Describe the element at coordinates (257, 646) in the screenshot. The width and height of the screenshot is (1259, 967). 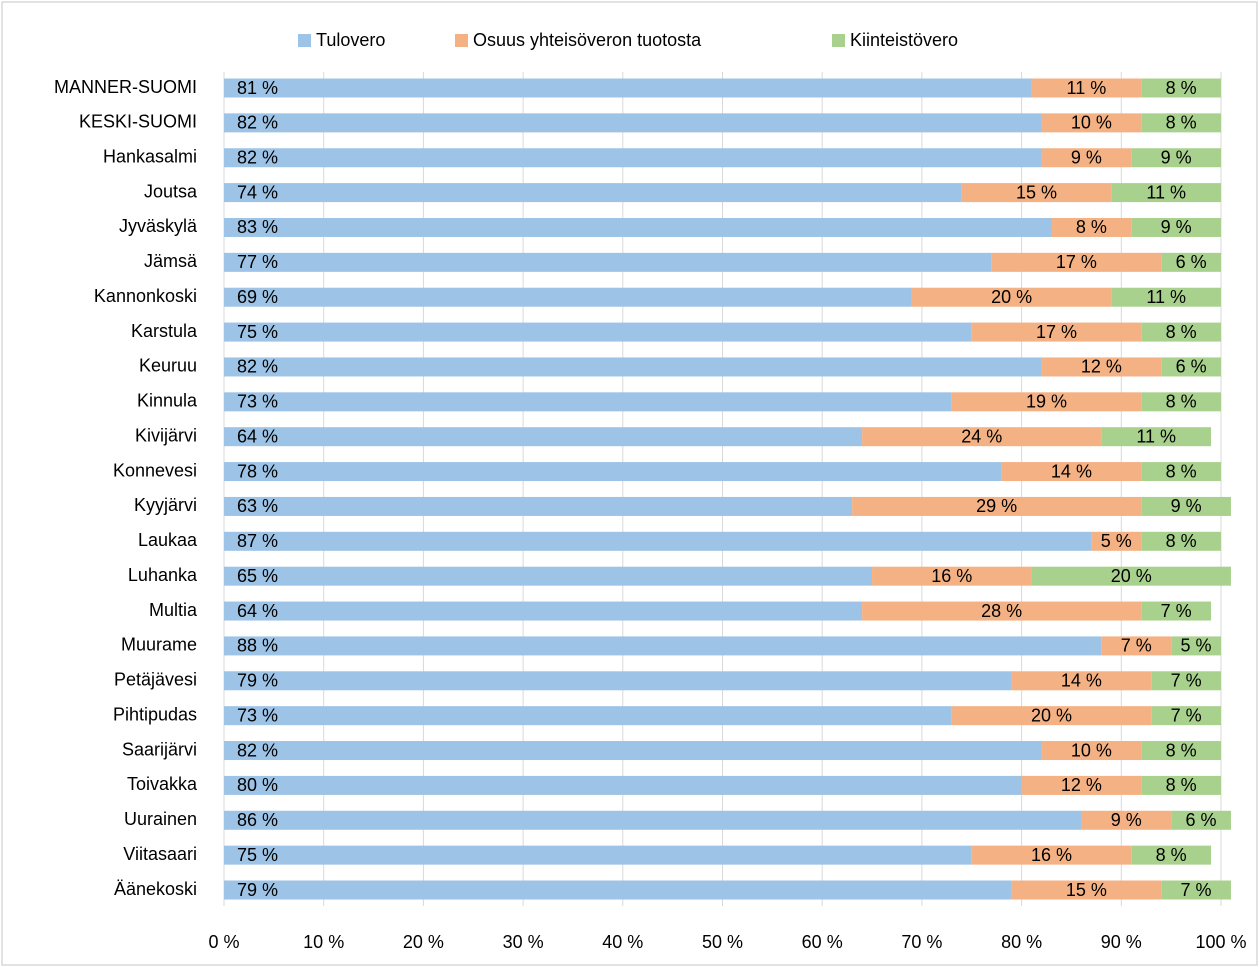
I see `data-label: 88 %` at that location.